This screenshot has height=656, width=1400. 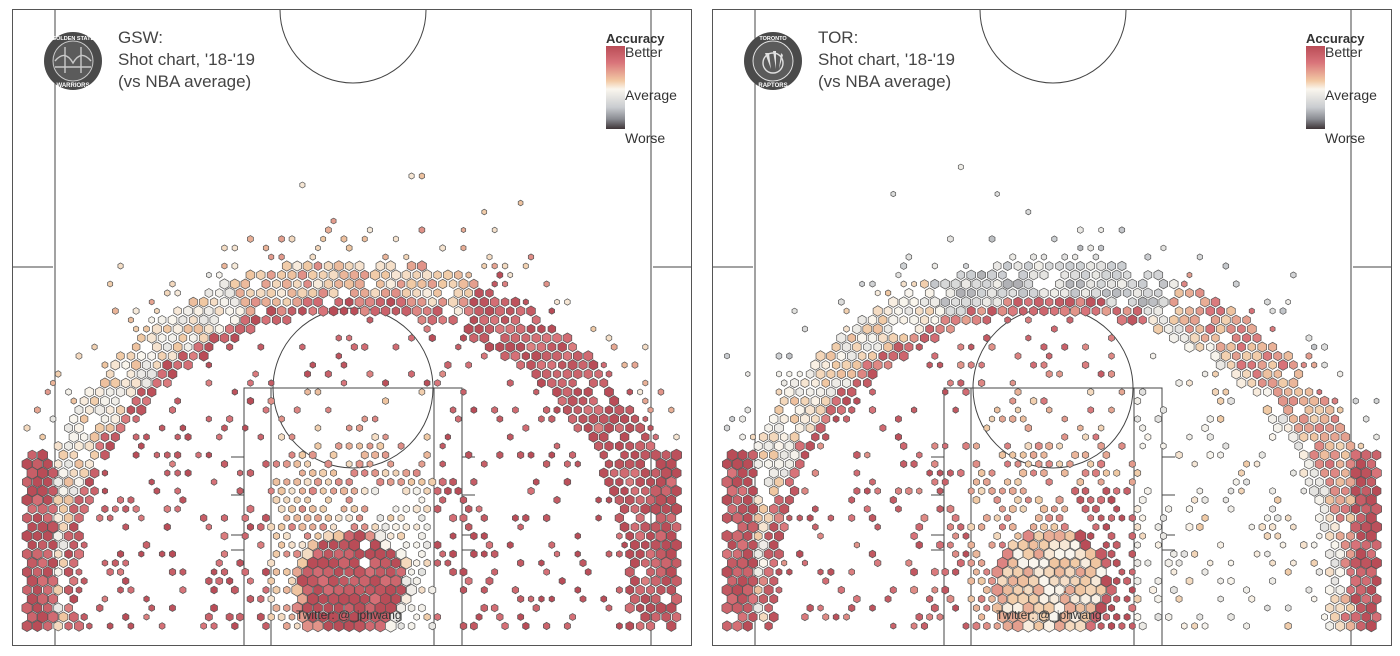 I want to click on legend-color-bar, so click(x=1315, y=87).